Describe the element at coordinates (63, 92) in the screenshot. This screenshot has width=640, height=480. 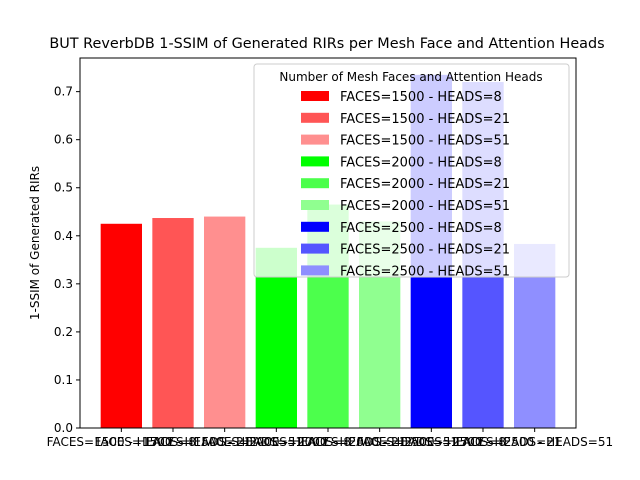
I see `y-tick-label: 0.7` at that location.